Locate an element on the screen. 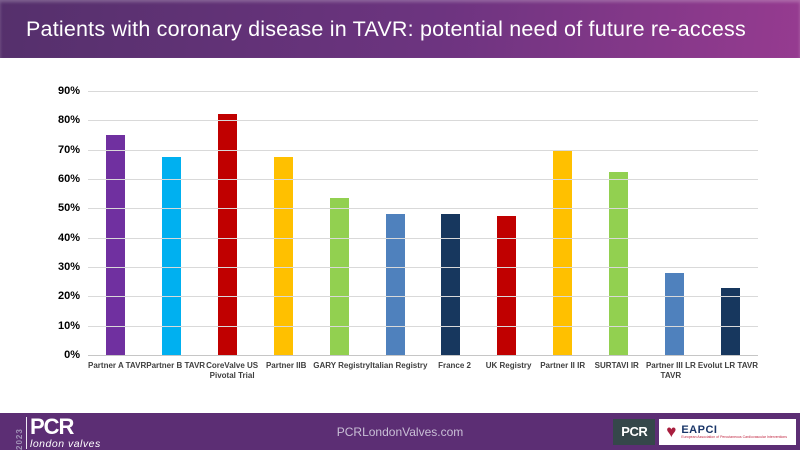 Image resolution: width=800 pixels, height=450 pixels. brand-divider is located at coordinates (26, 433).